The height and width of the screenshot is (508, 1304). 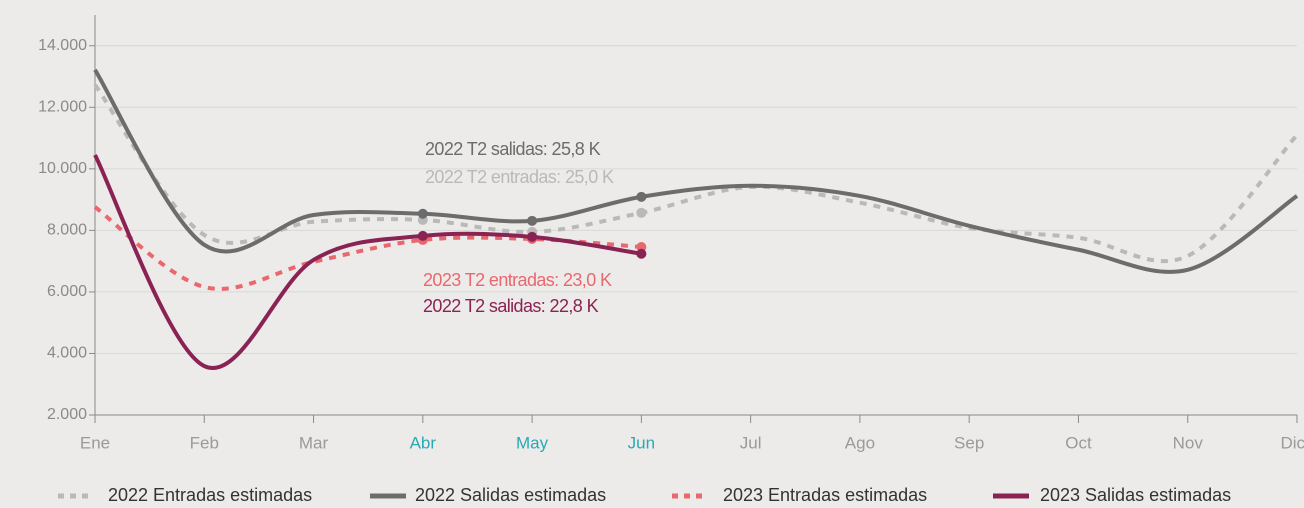 I want to click on legend-label: 2023 Entradas estimadas, so click(x=825, y=495).